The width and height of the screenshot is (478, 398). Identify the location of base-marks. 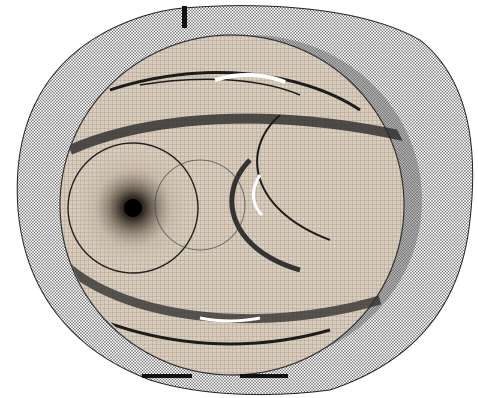
(215, 376).